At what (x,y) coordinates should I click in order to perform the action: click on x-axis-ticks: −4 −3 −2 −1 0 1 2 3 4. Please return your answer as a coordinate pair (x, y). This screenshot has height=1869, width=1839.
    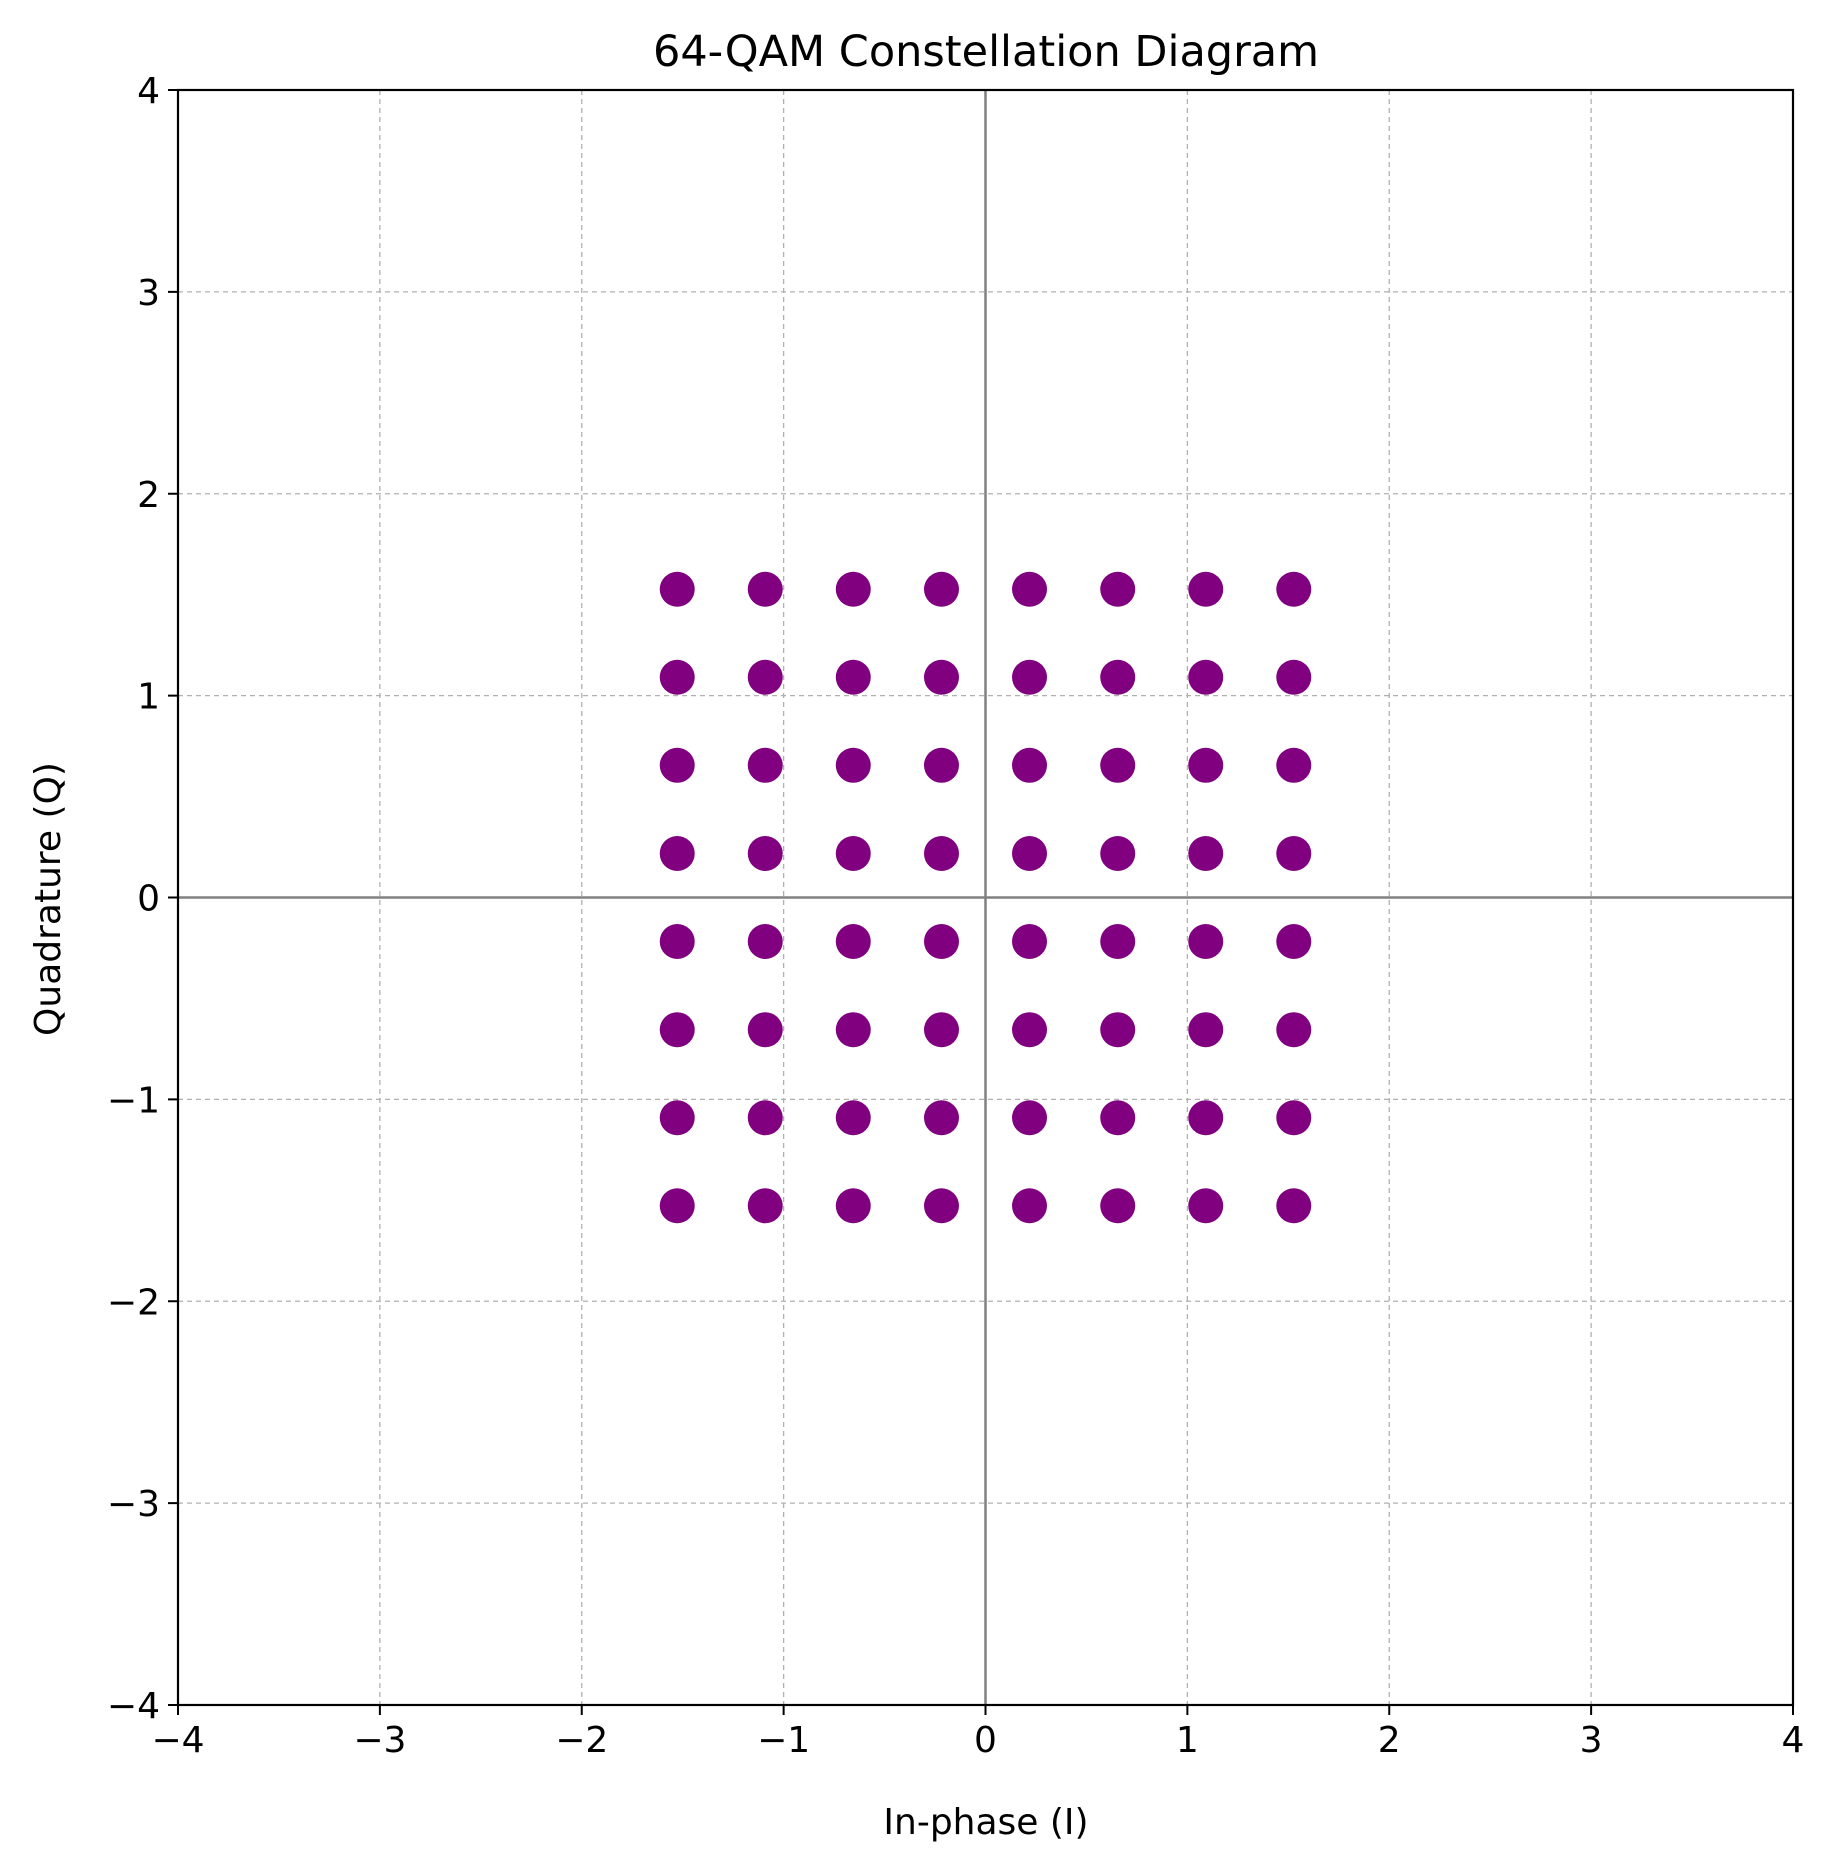
    Looking at the image, I should click on (977, 1733).